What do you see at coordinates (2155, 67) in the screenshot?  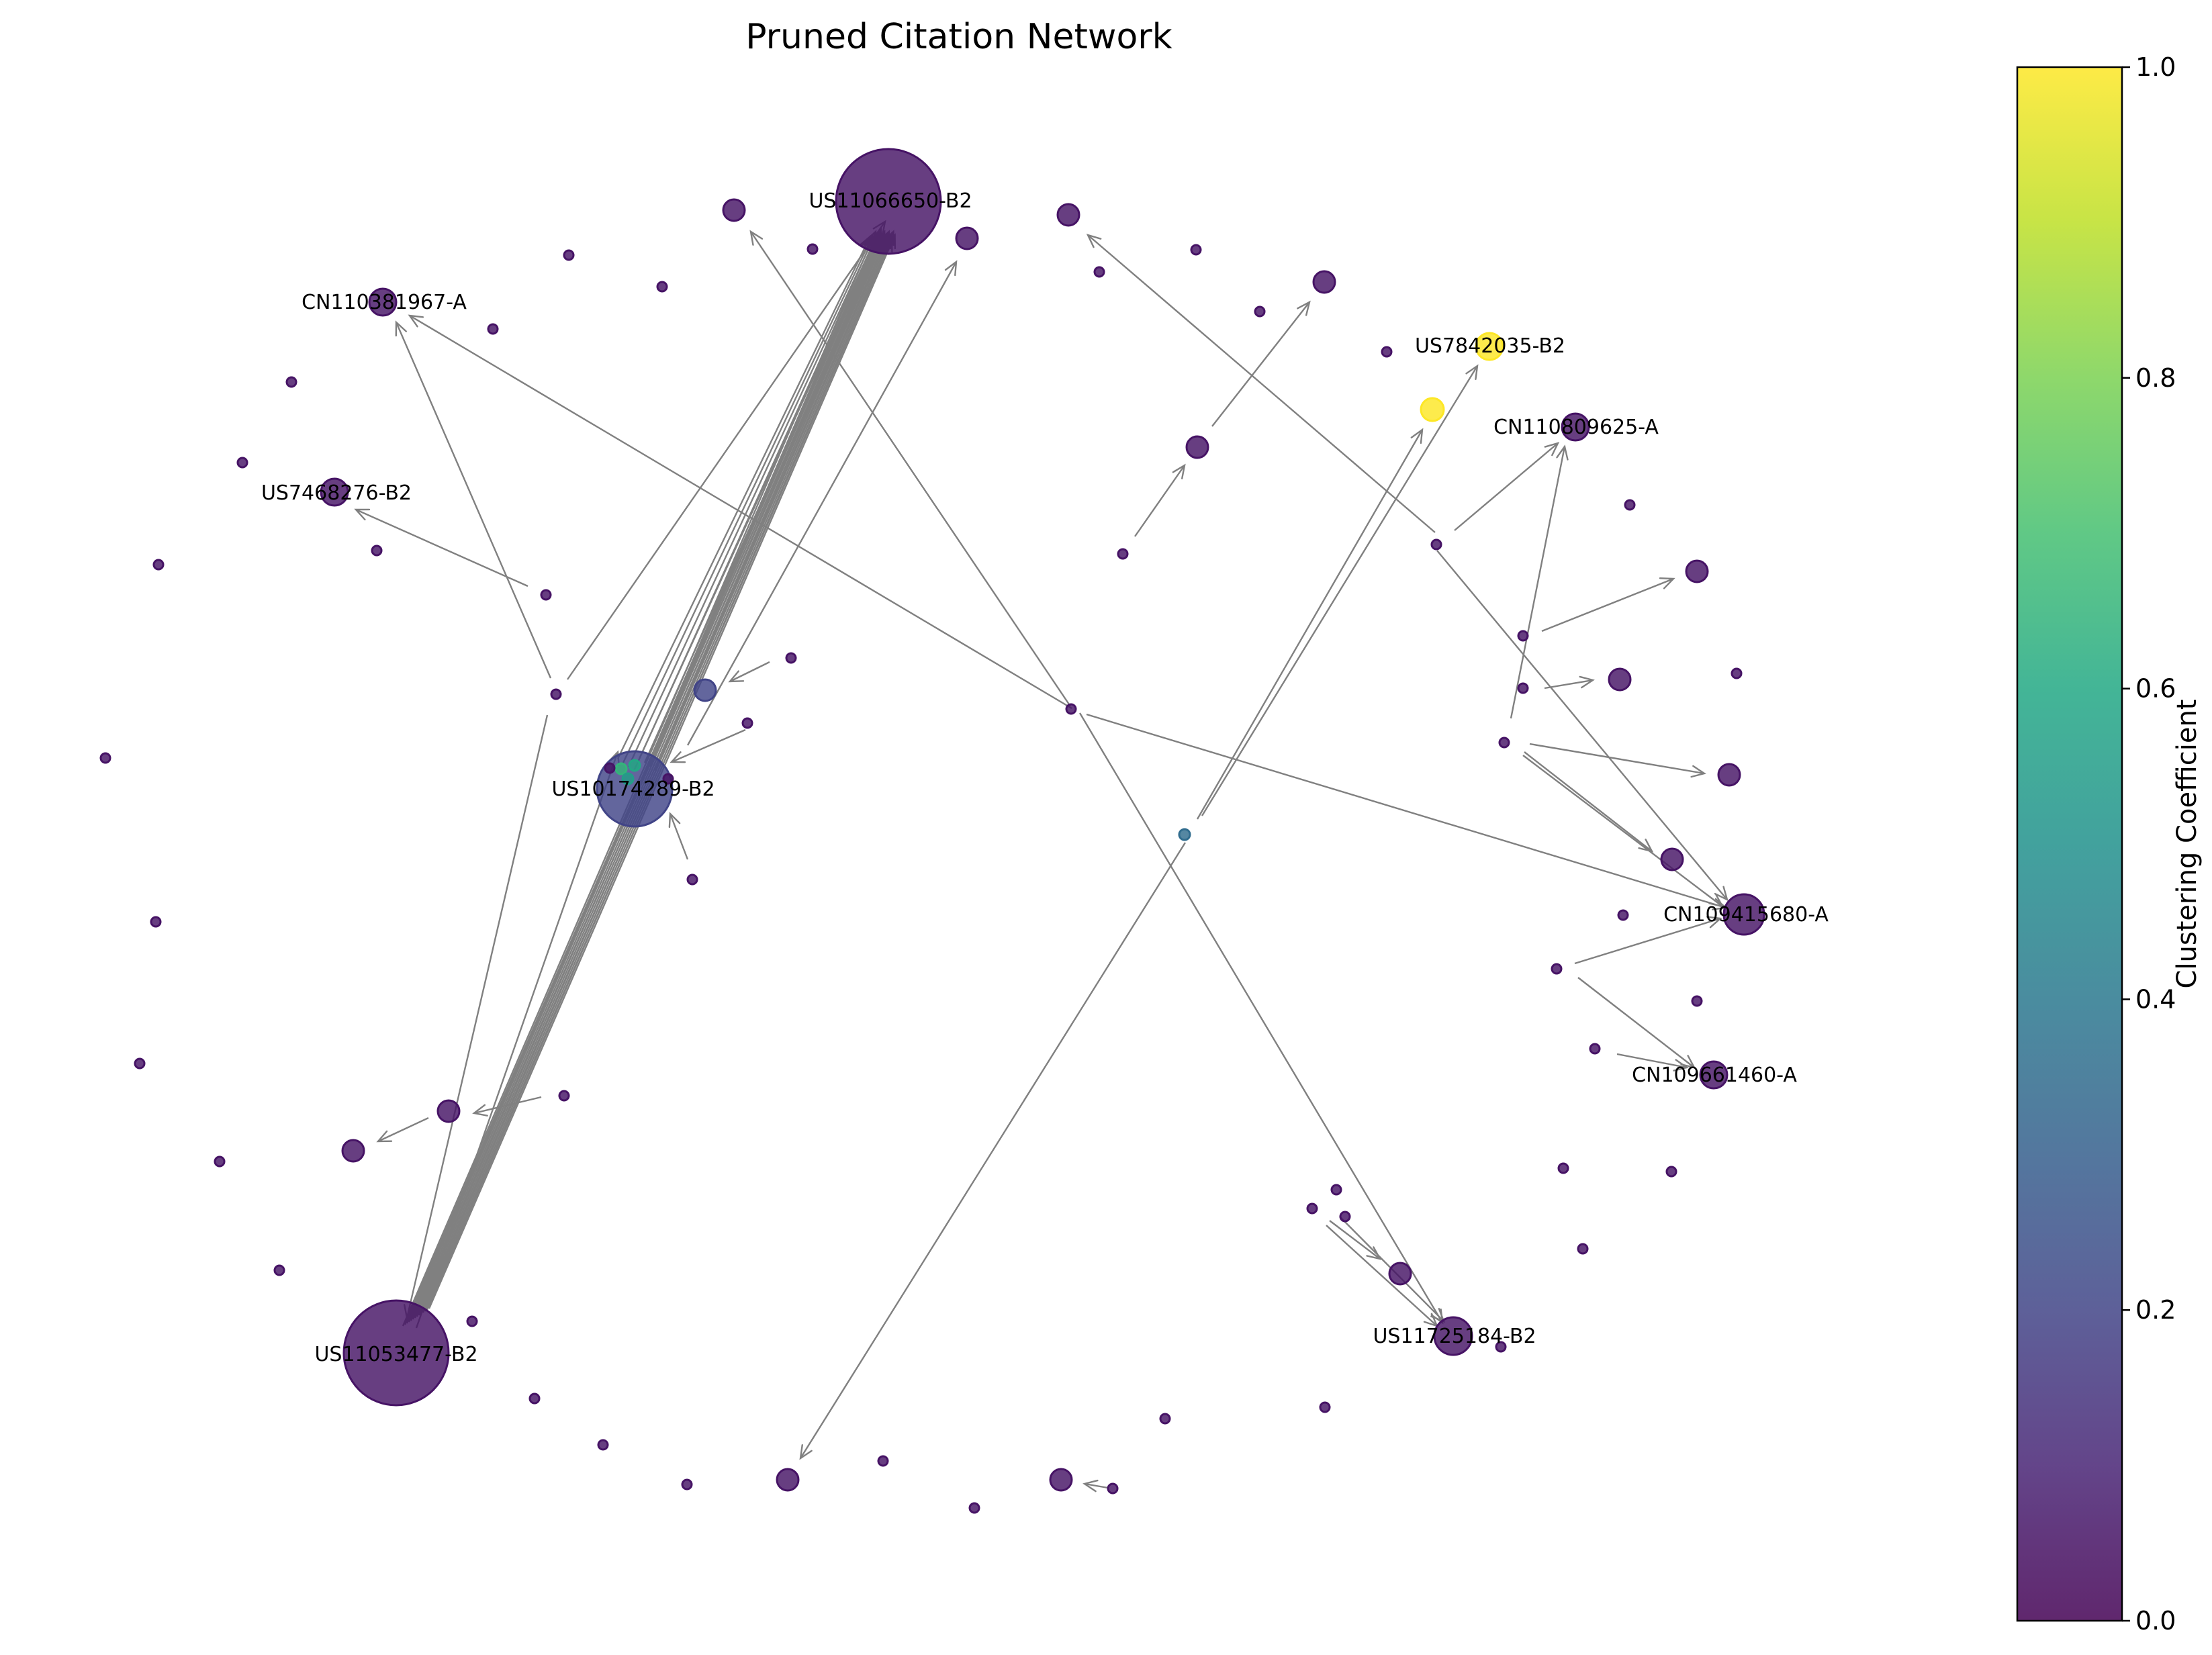 I see `colorbar-tick-label: 1.0` at bounding box center [2155, 67].